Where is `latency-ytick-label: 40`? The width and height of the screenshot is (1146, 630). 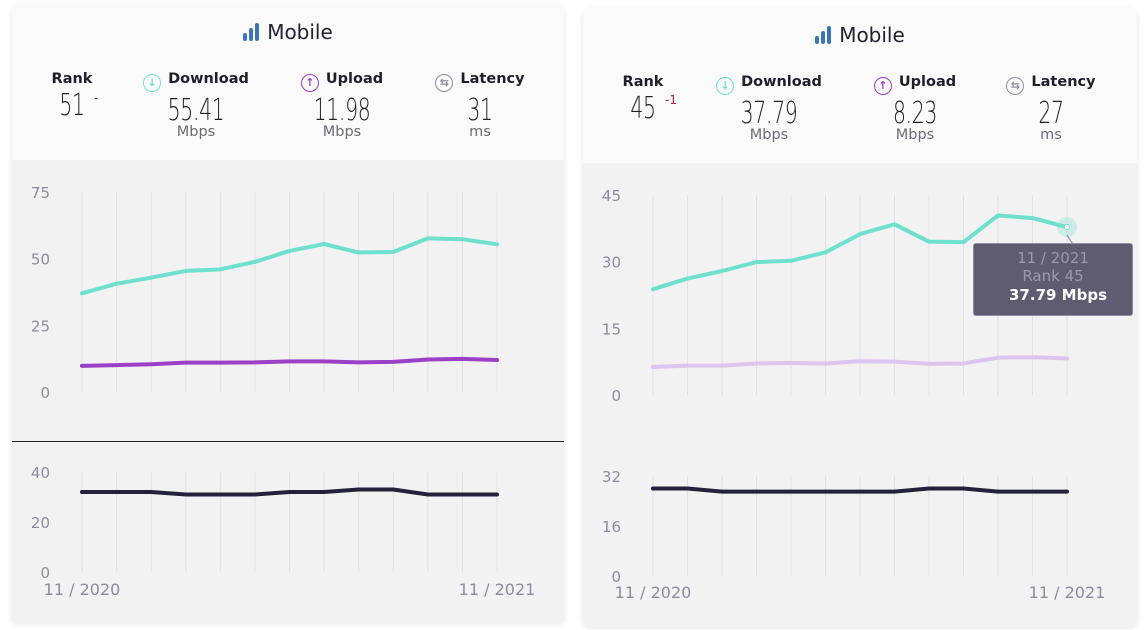 latency-ytick-label: 40 is located at coordinates (40, 473).